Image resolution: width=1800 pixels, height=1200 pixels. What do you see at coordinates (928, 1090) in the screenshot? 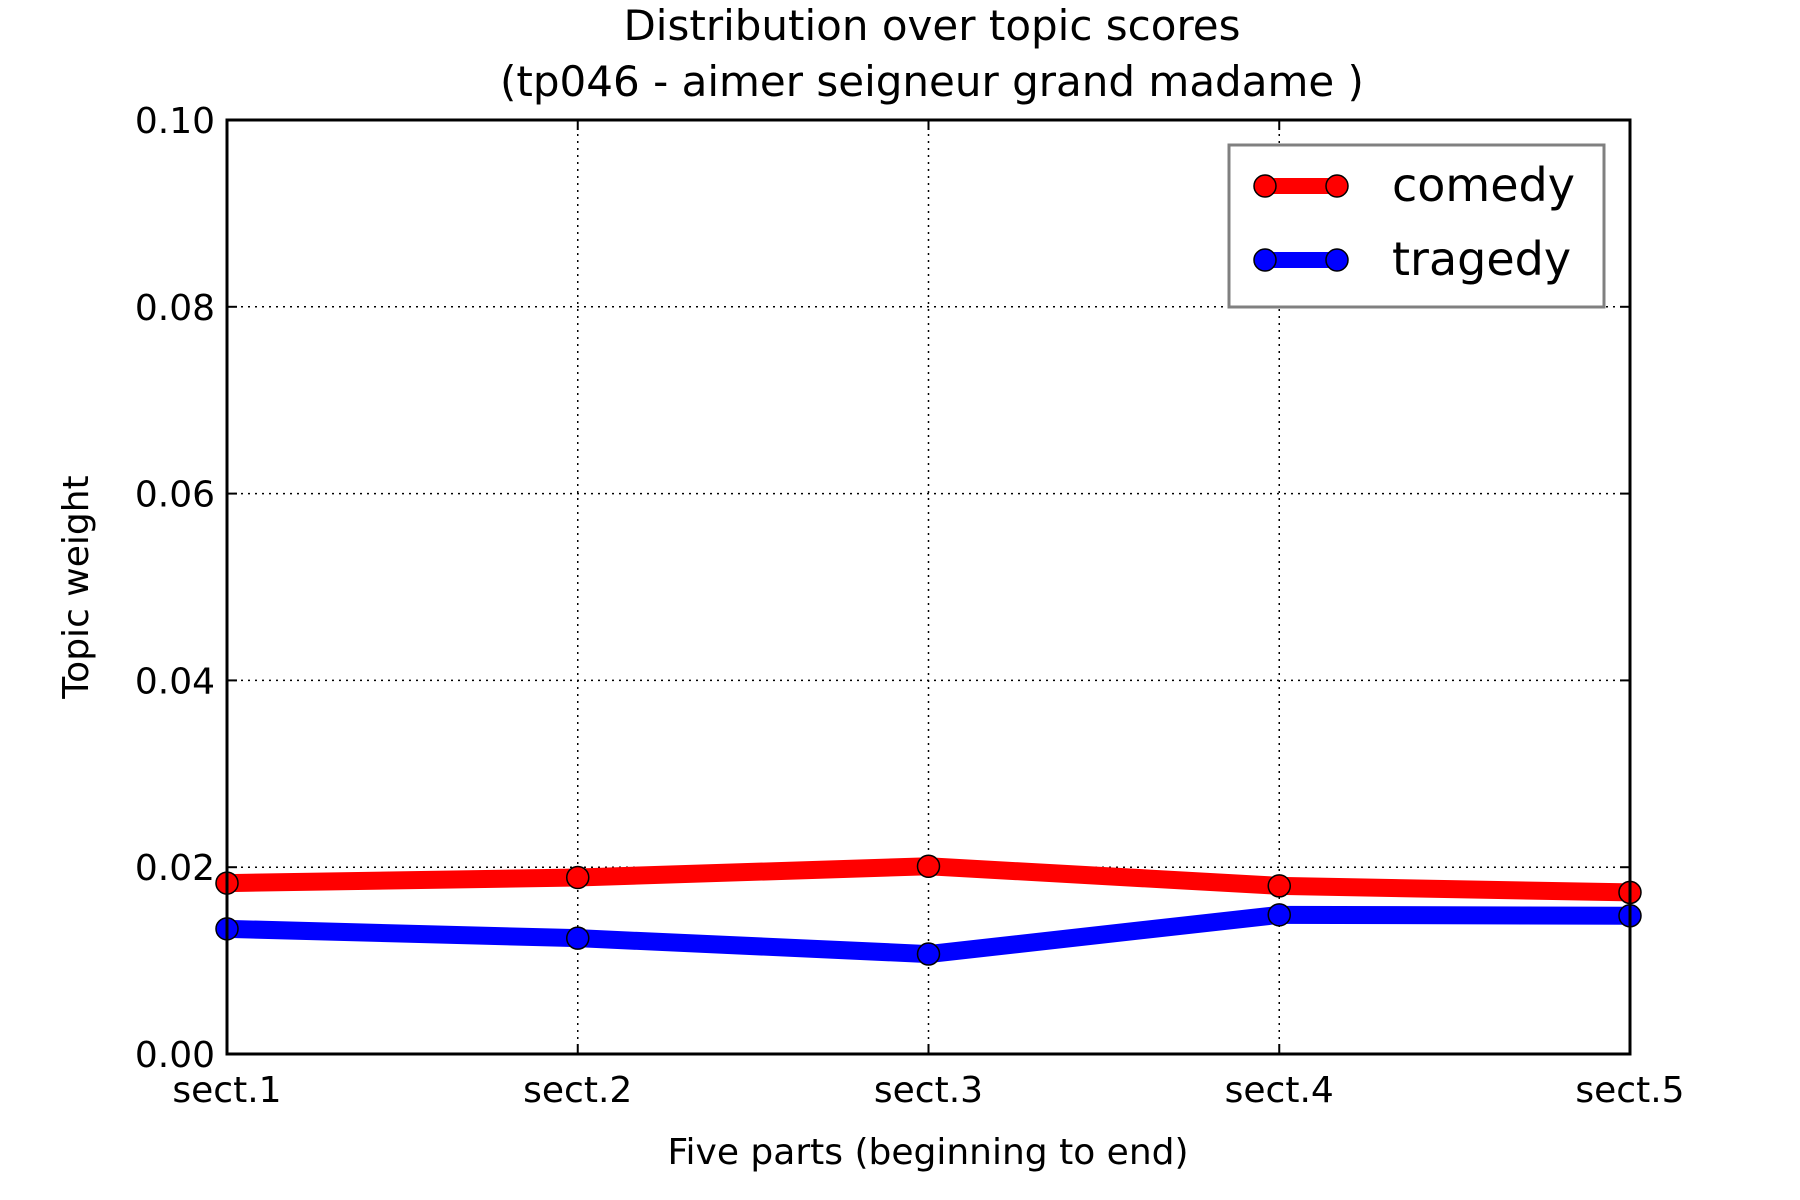
I see `x-tick-label: sect.3` at bounding box center [928, 1090].